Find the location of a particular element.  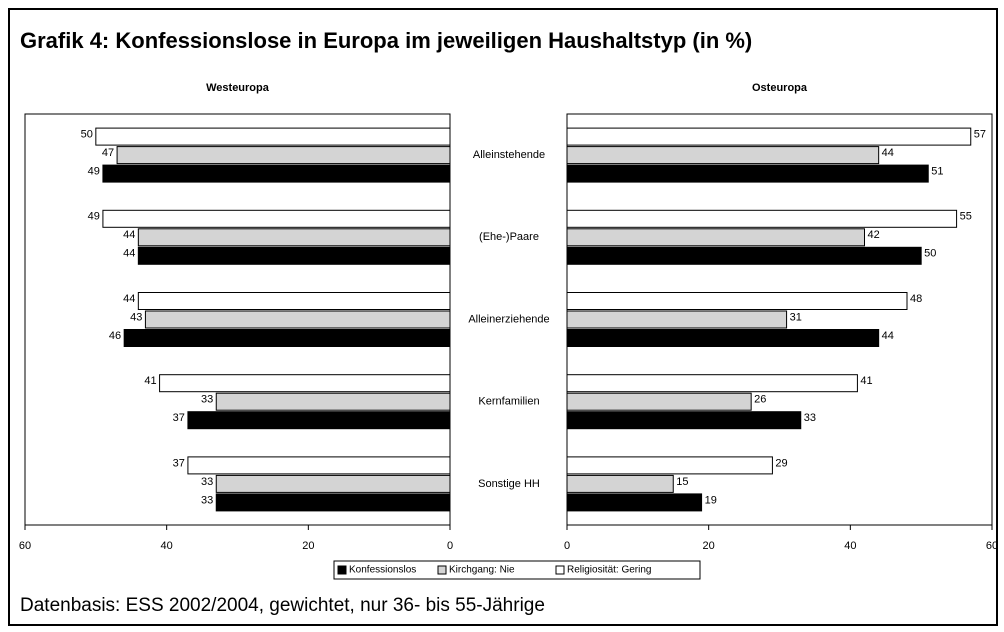

panel-title: Osteuropa is located at coordinates (780, 88).